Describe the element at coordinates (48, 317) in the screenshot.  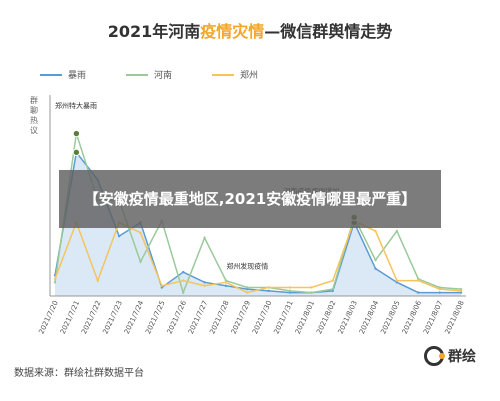
I see `x-tick-label-0: 2021/7/20` at that location.